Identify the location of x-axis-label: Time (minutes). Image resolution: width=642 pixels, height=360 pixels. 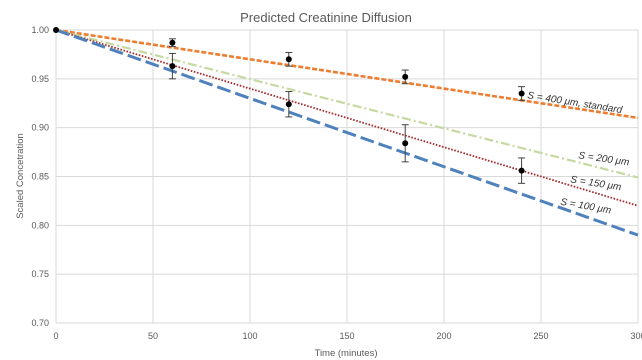
(346, 353).